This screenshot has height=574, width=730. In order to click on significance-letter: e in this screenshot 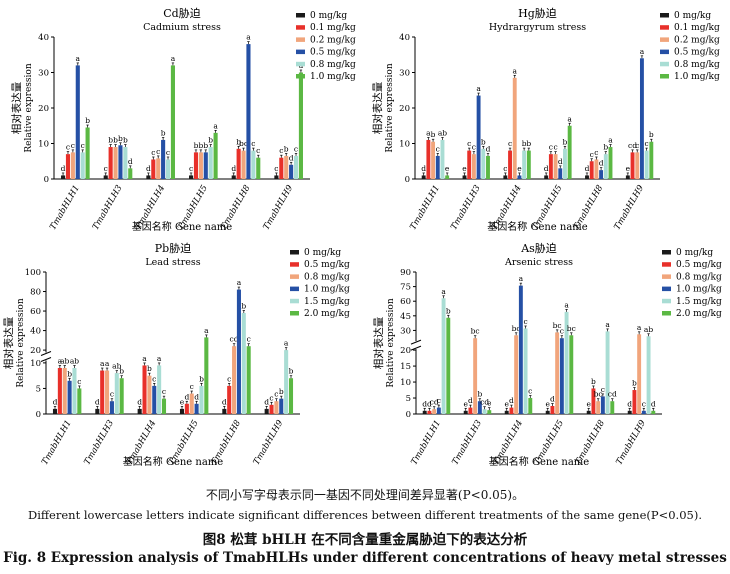, I will do `click(506, 403)`.